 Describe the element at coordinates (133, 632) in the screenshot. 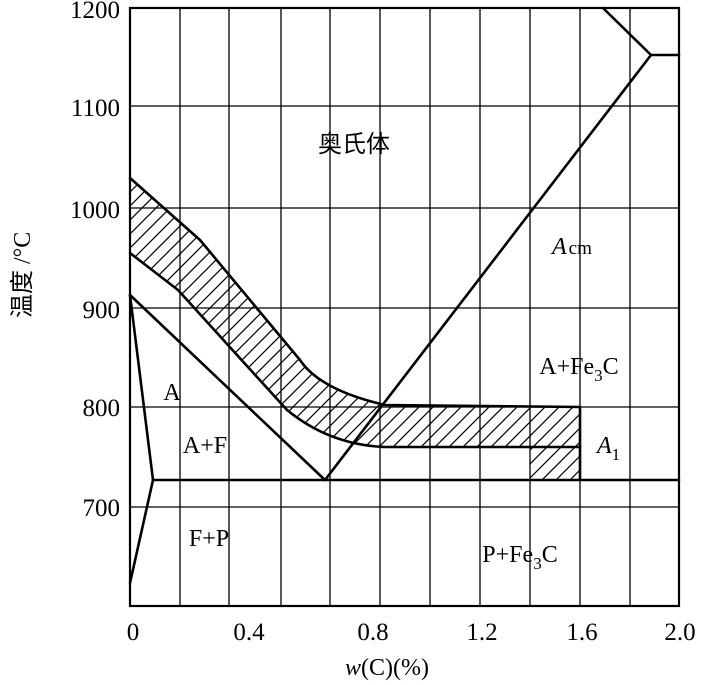

I see `x-tick-label: 0` at that location.